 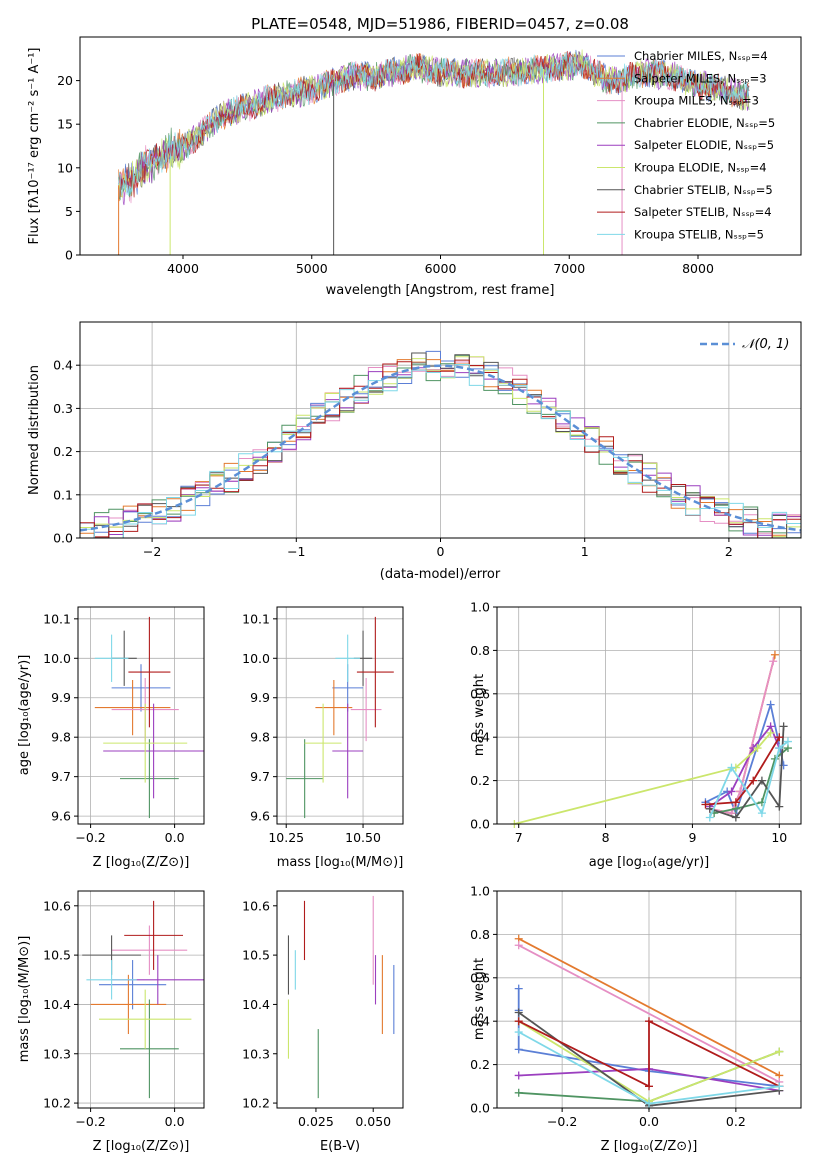 What do you see at coordinates (729, 551) in the screenshot?
I see `x-tick-label: 2` at bounding box center [729, 551].